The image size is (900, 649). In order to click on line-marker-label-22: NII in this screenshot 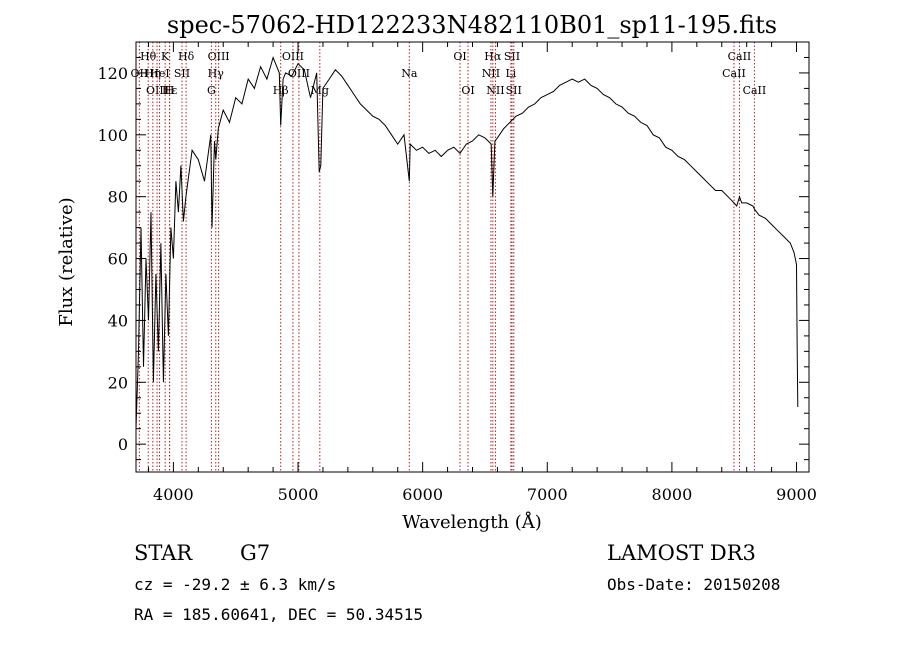, I will do `click(491, 73)`.